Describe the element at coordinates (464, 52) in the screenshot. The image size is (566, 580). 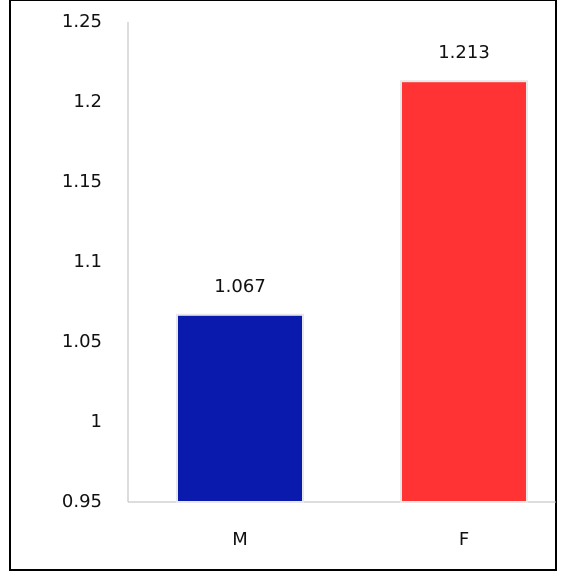
I see `value-label: 1.213` at that location.